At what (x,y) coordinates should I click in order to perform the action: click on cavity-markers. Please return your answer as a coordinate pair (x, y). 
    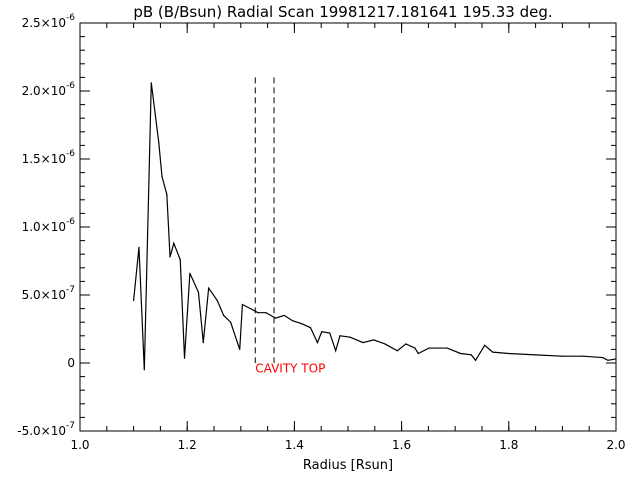
    Looking at the image, I should click on (264, 220).